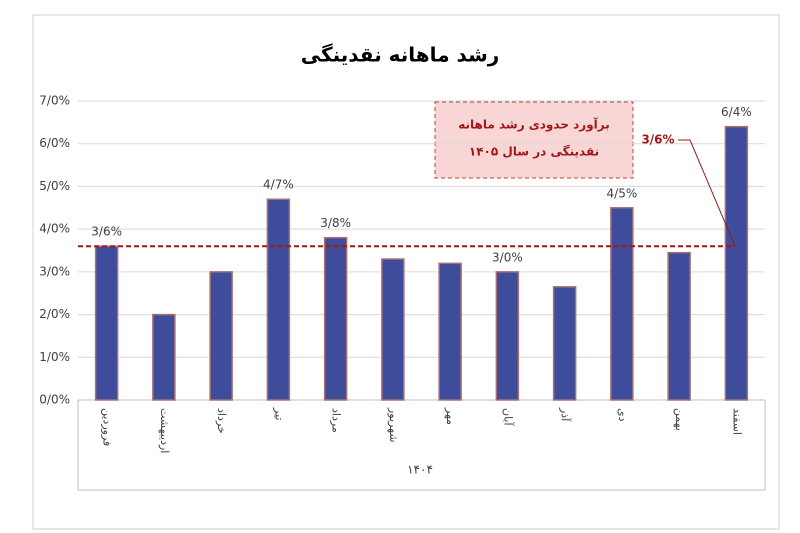 The image size is (800, 533). Describe the element at coordinates (508, 417) in the screenshot. I see `x-tick-label: آبان` at that location.